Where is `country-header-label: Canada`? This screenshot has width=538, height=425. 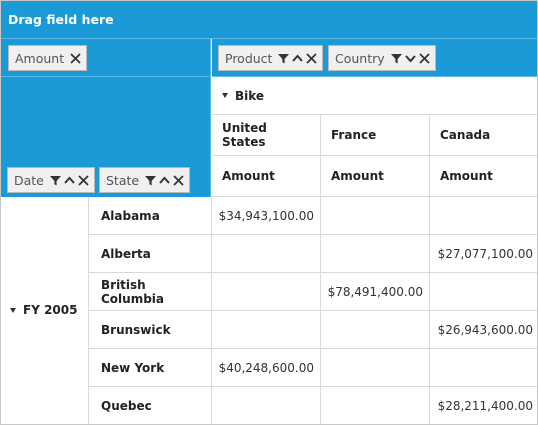
country-header-label: Canada is located at coordinates (465, 135).